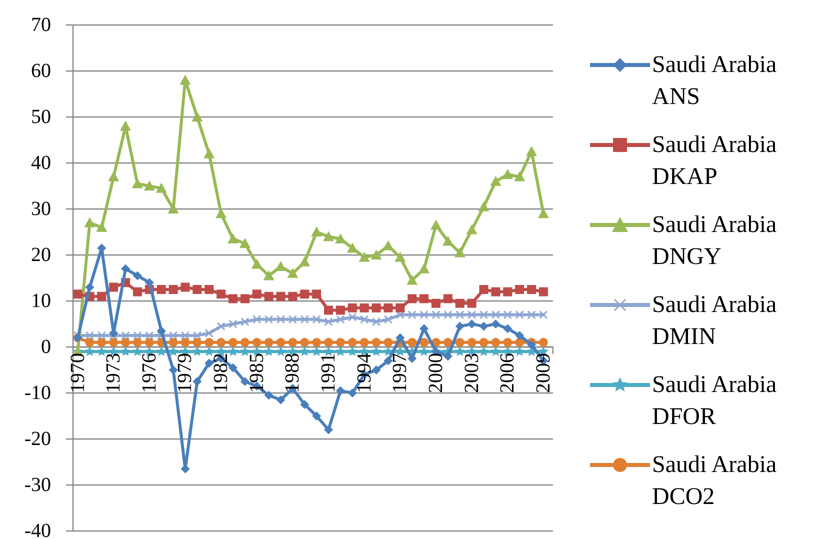 The image size is (815, 539). Describe the element at coordinates (714, 241) in the screenshot. I see `legend-label: Saudi Arabia DNGY` at that location.